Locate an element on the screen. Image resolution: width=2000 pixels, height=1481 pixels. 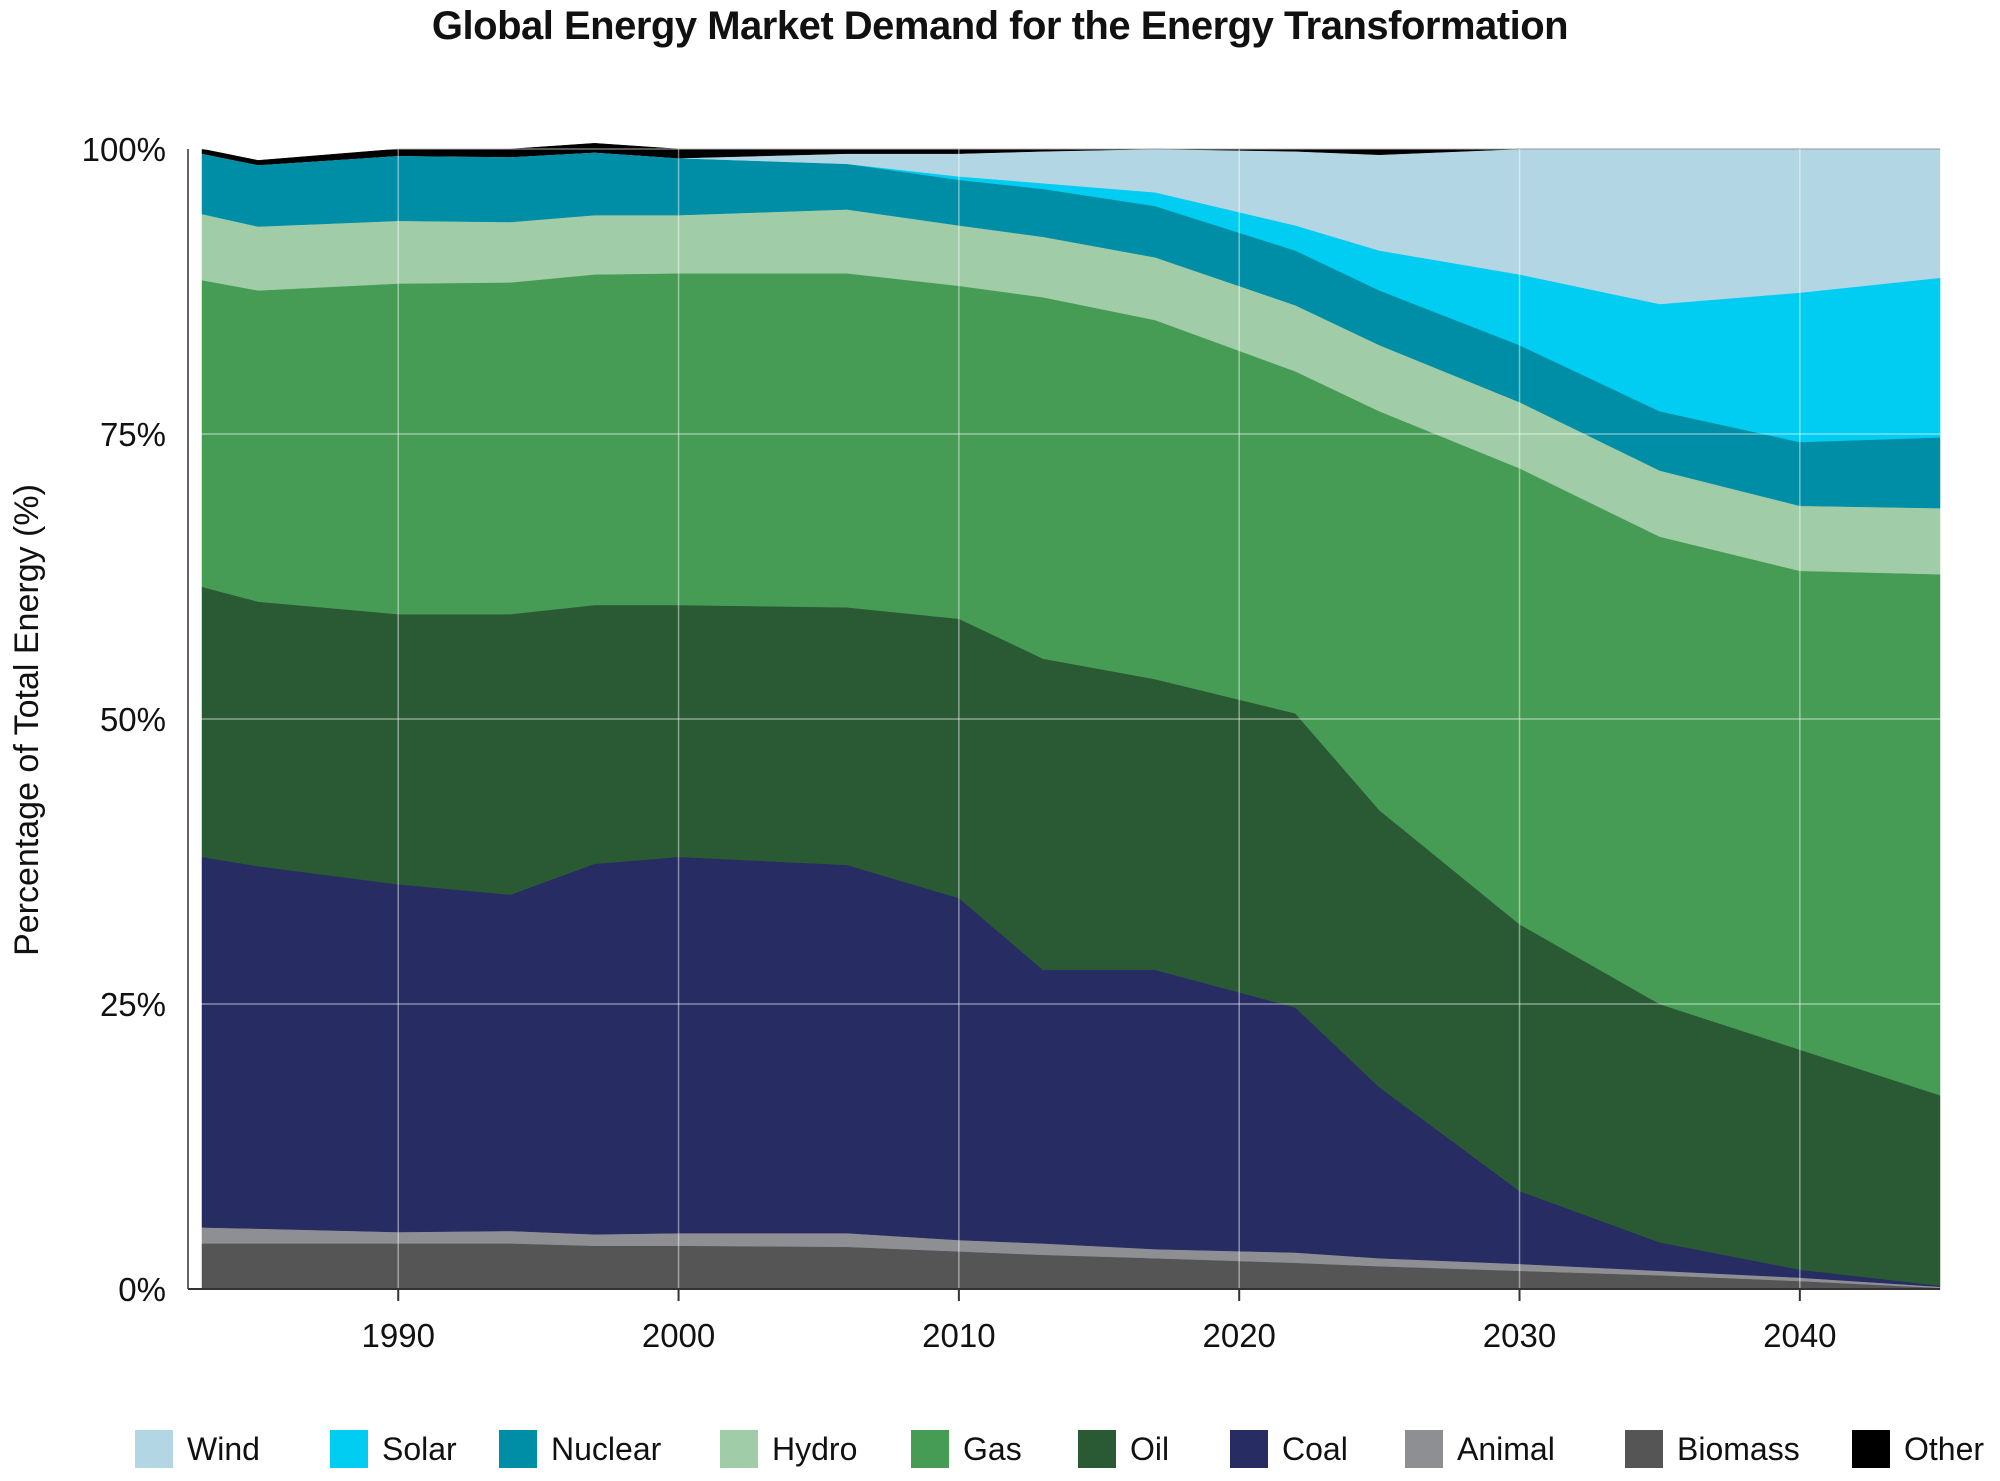
x-tick-label-2030: 2030 is located at coordinates (1519, 1335).